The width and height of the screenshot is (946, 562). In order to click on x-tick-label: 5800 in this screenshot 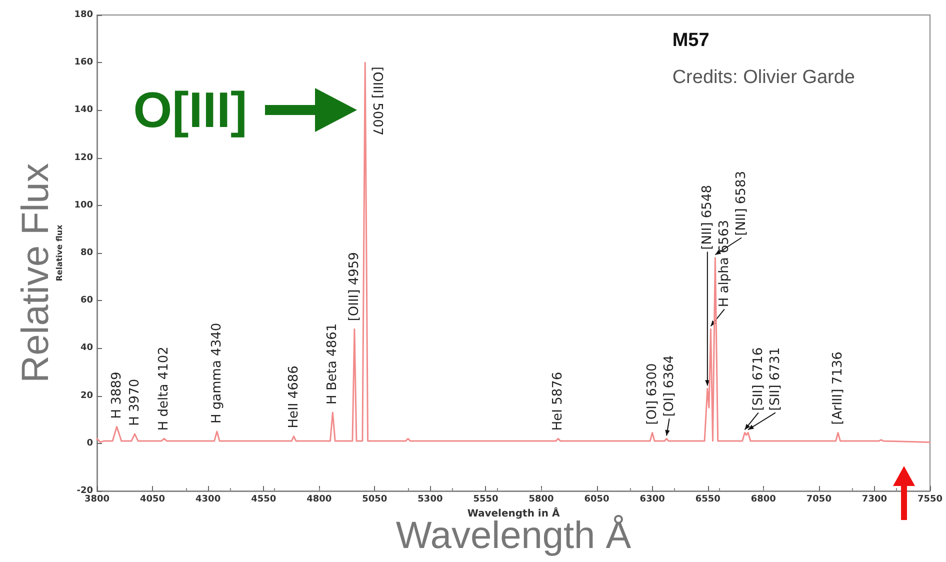, I will do `click(541, 499)`.